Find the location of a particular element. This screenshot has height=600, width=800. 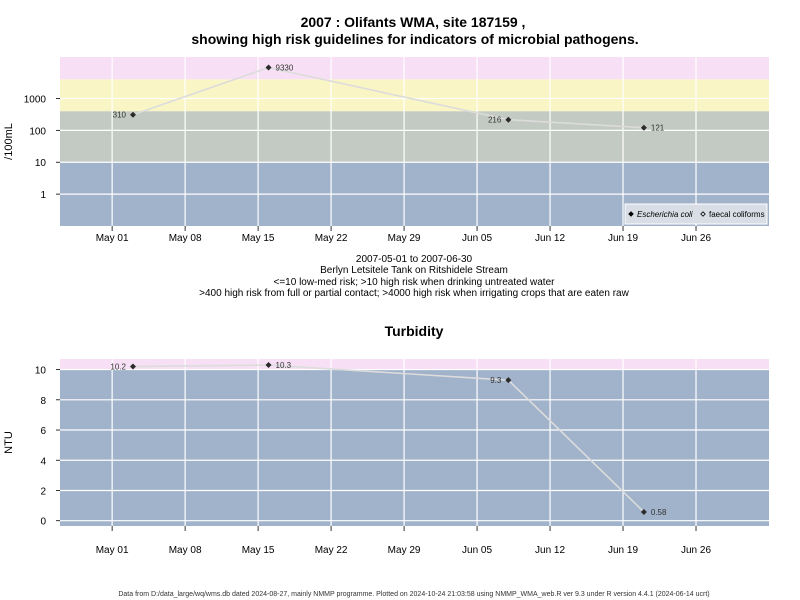

data-label: 9.3 is located at coordinates (496, 380).